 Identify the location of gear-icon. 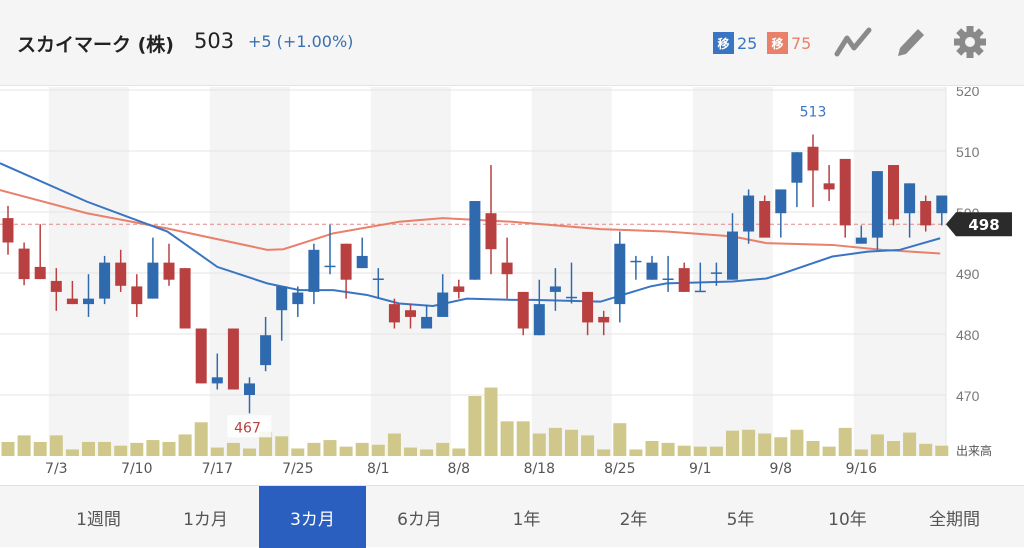
(970, 42).